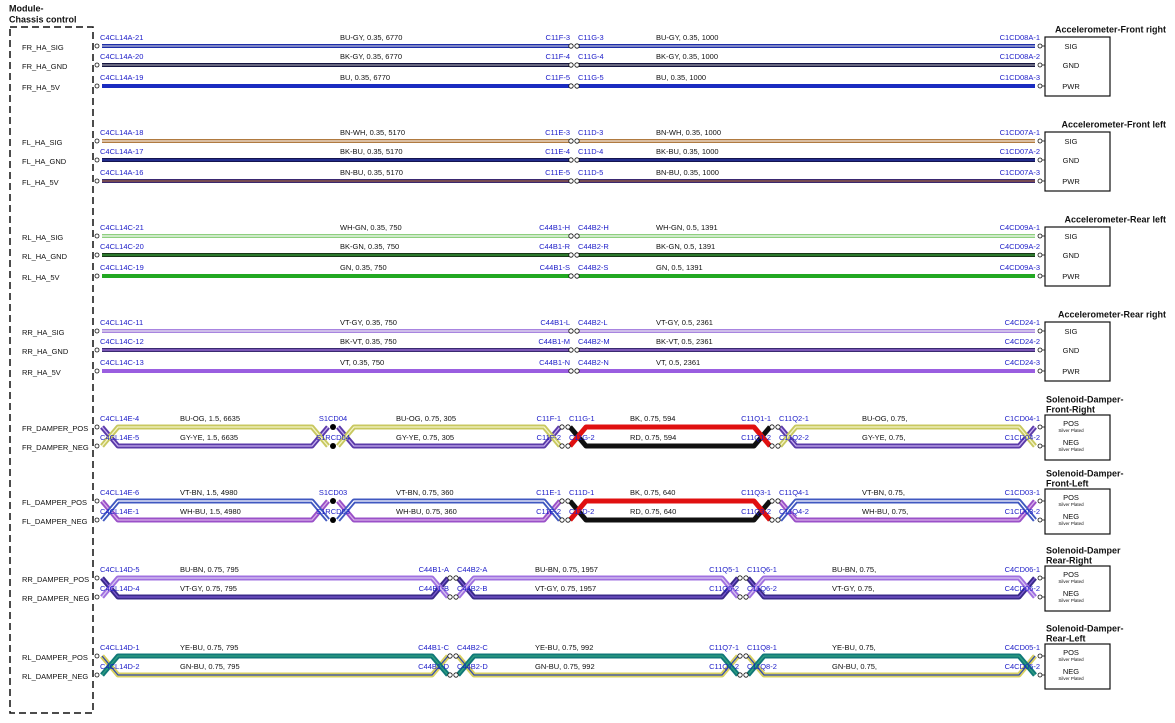  What do you see at coordinates (681, 77) in the screenshot?
I see `wire-spec: BU, 0.35, 1000` at bounding box center [681, 77].